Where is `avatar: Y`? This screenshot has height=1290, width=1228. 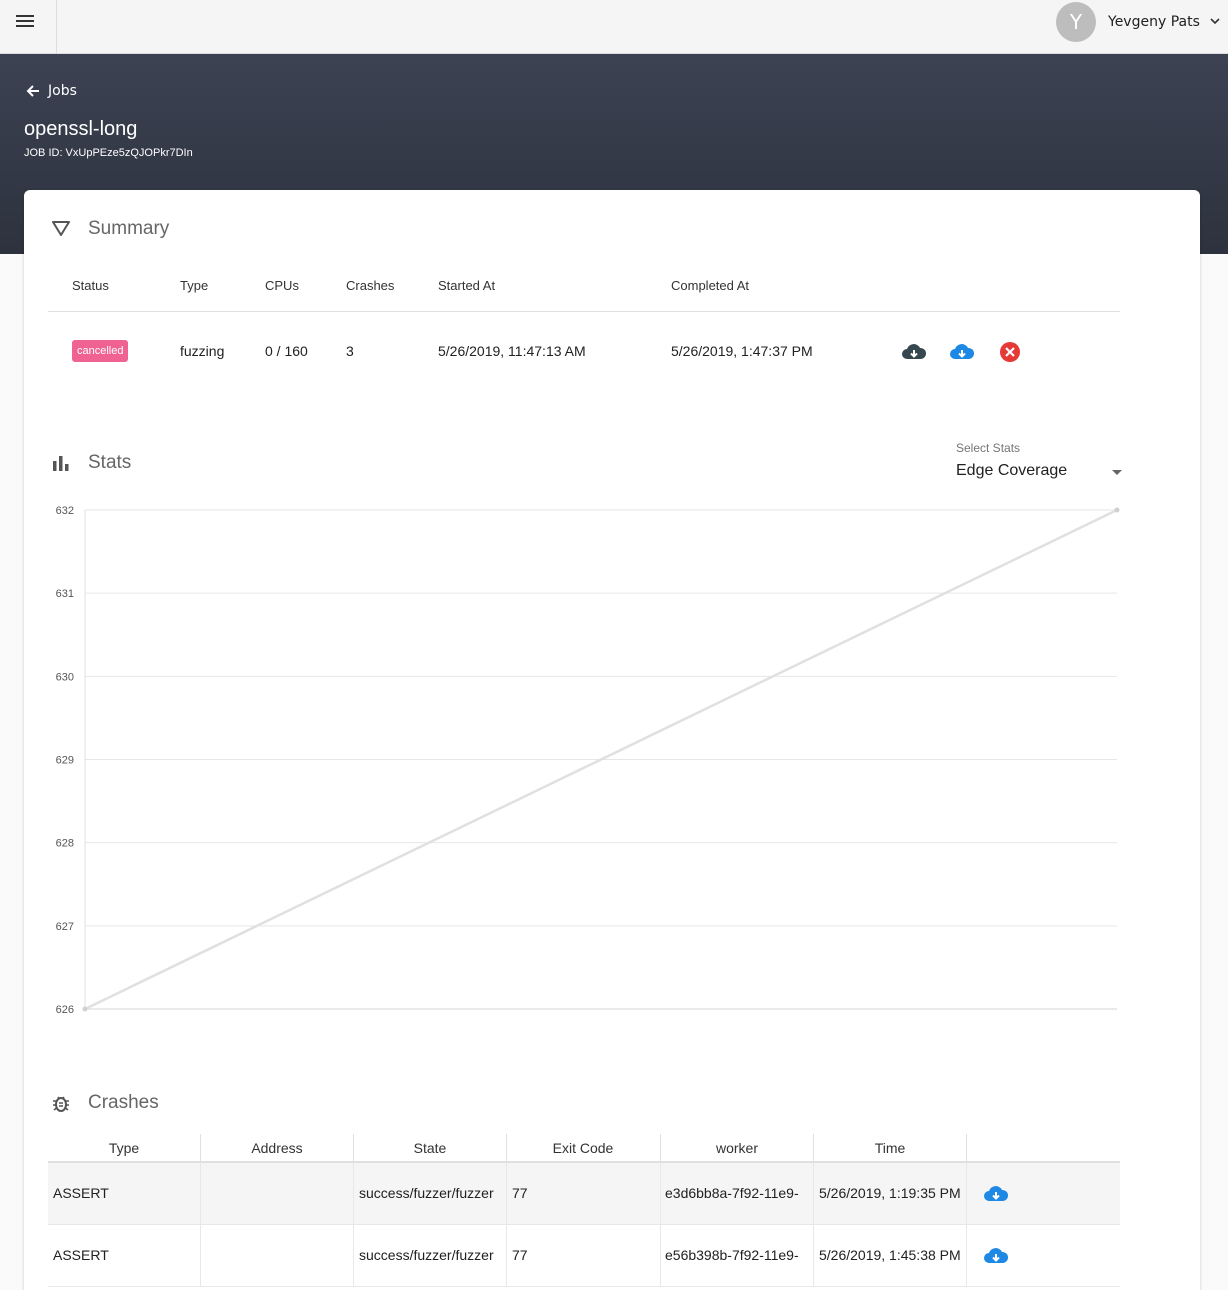 avatar: Y is located at coordinates (1076, 22).